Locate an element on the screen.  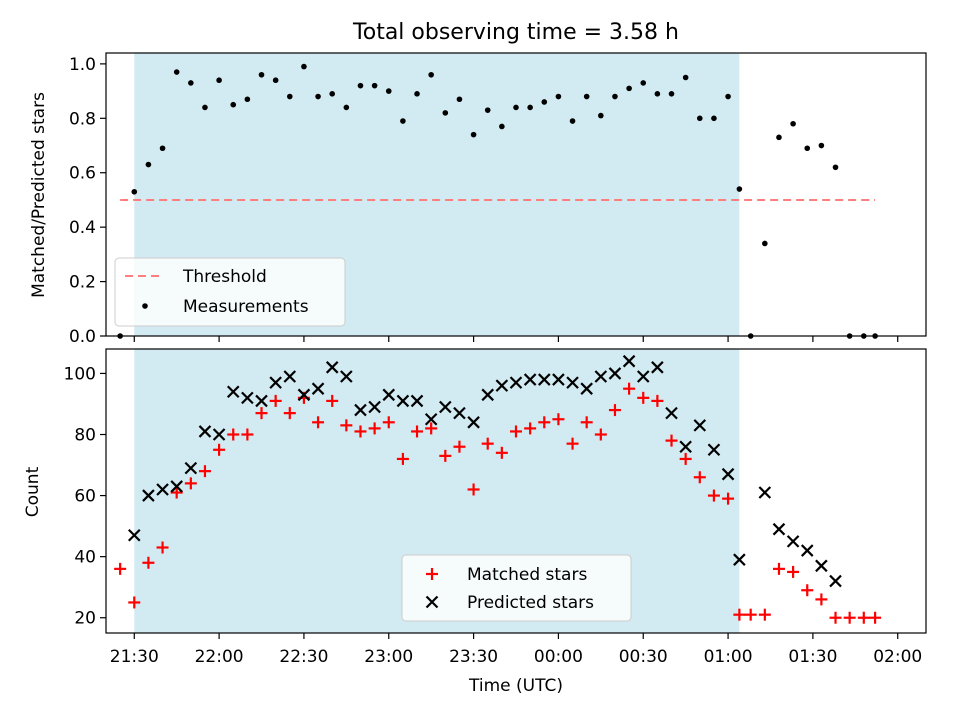
x-tick-label: 00:30 is located at coordinates (643, 657).